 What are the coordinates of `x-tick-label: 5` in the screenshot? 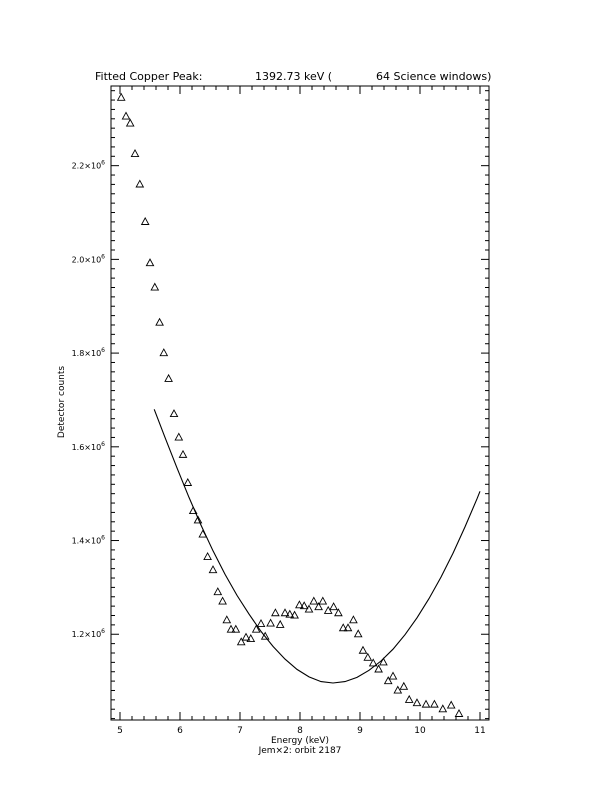 It's located at (120, 731).